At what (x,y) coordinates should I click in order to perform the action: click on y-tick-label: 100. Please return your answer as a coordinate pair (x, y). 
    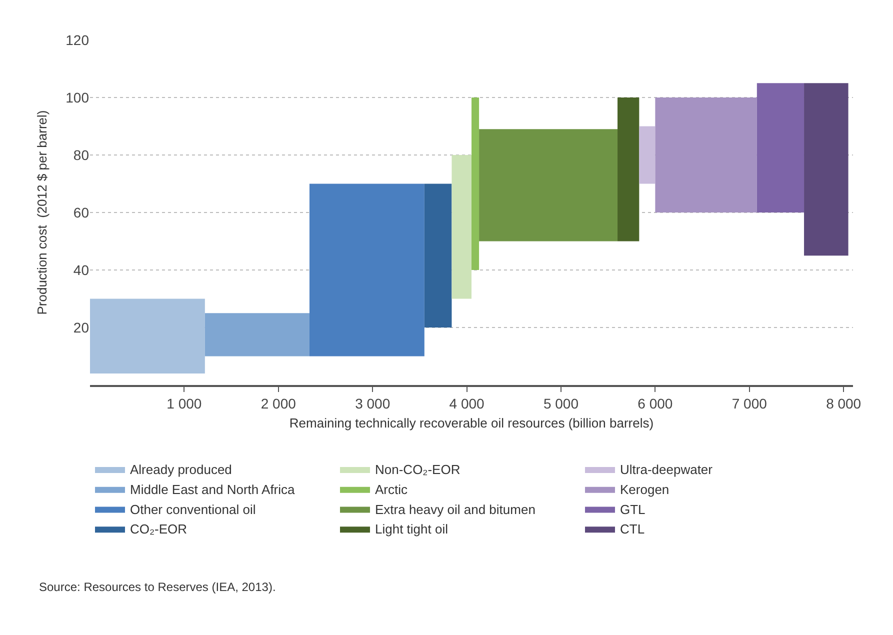
    Looking at the image, I should click on (78, 97).